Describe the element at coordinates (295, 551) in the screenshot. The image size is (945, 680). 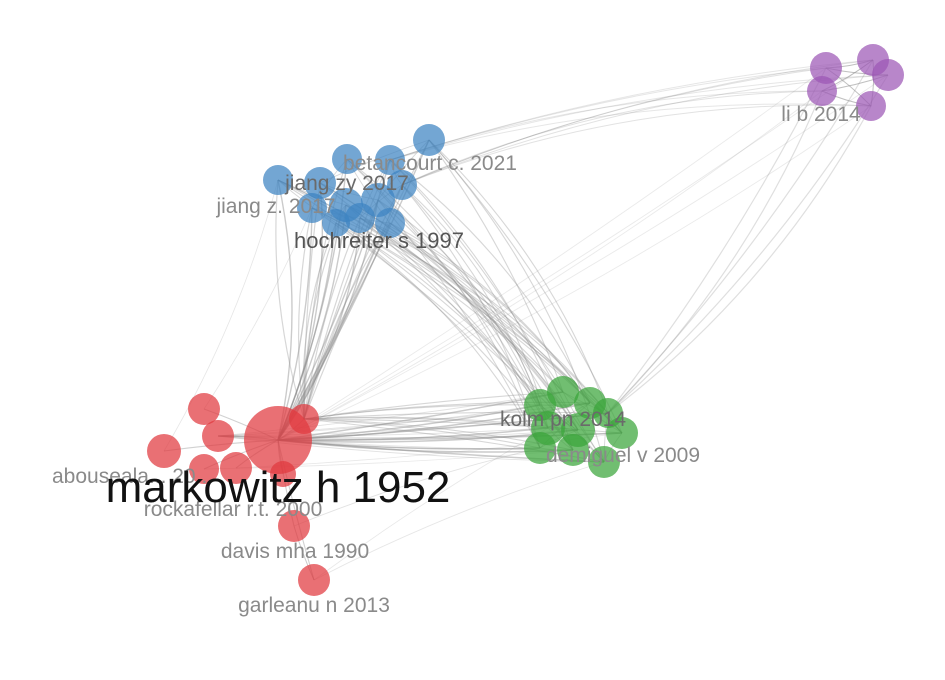
I see `label-davis: davis mha 1990` at that location.